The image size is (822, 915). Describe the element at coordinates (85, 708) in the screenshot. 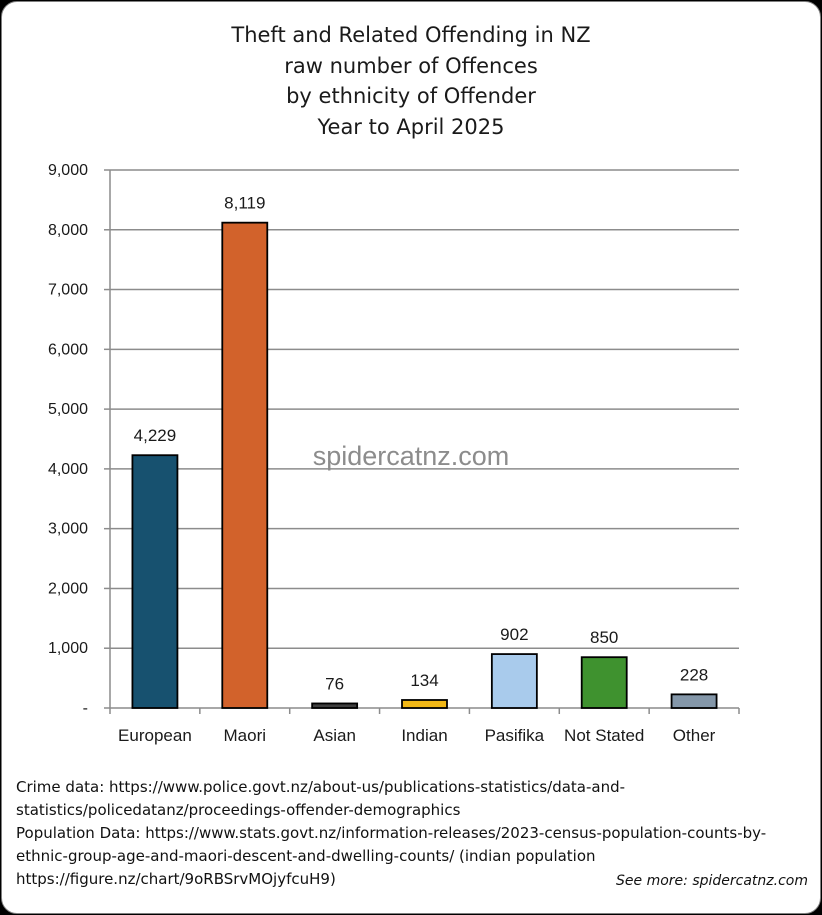

I see `y-tick-label: -` at that location.